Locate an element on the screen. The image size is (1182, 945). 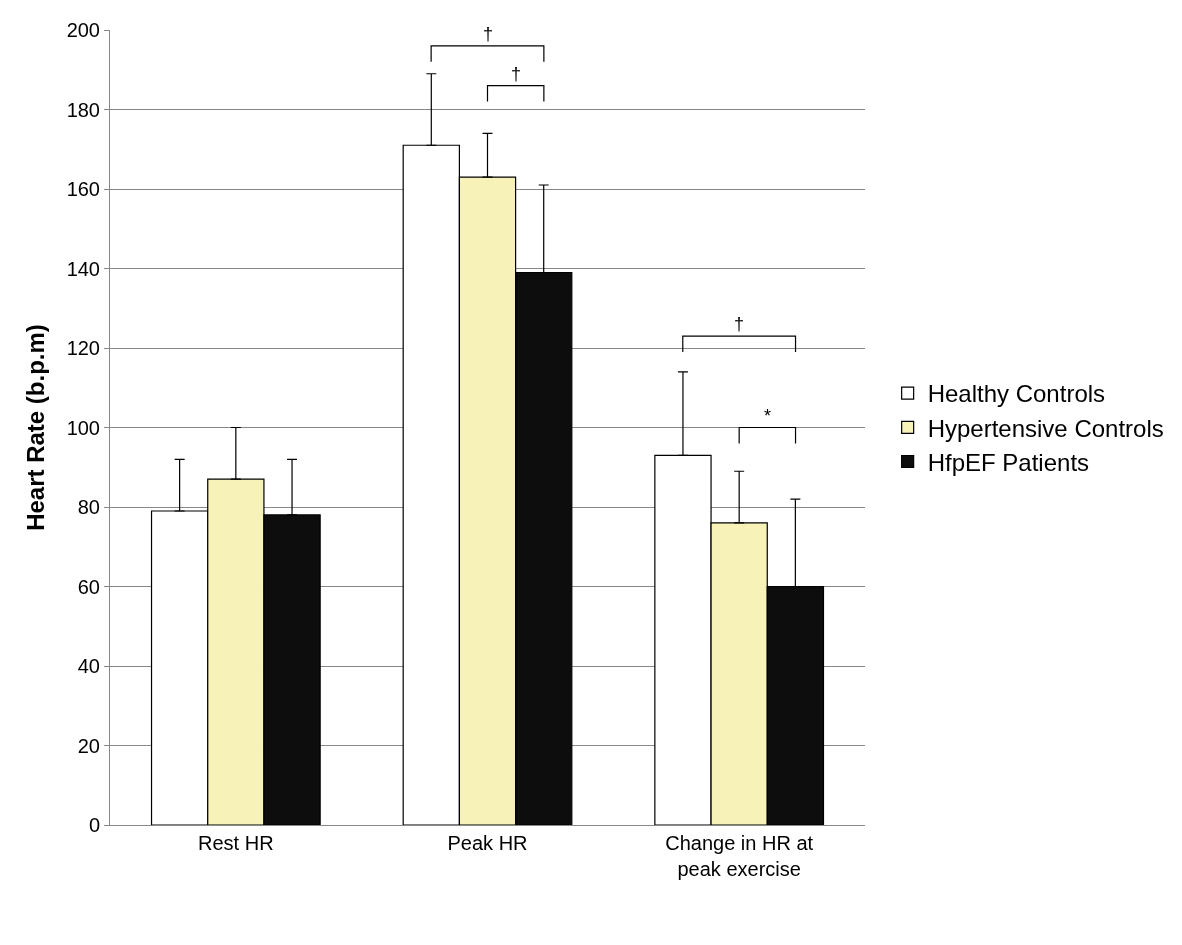
y-tick-label: 200 is located at coordinates (83, 30).